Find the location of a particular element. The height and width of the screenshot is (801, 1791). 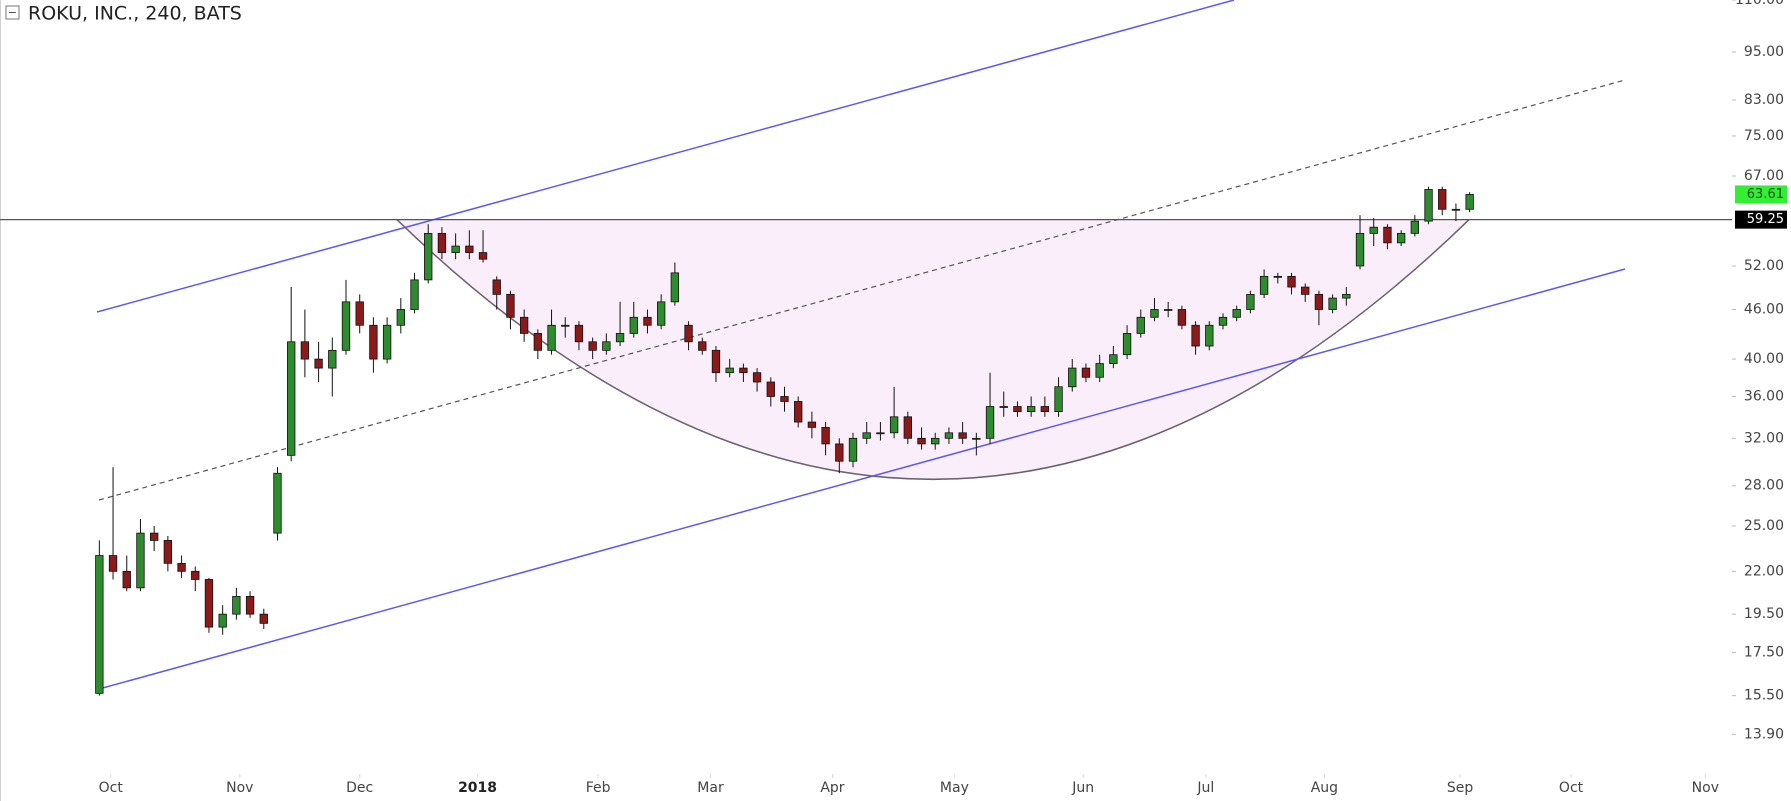

x-tick-label: Oct is located at coordinates (111, 788).